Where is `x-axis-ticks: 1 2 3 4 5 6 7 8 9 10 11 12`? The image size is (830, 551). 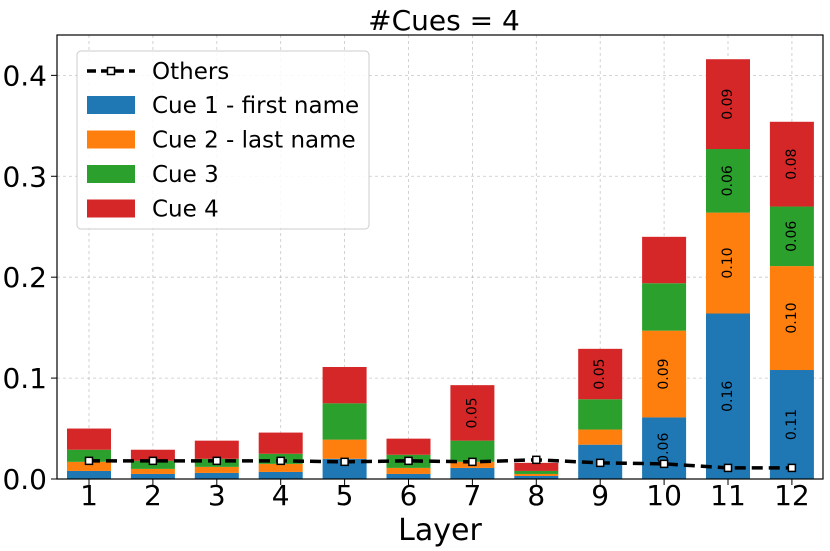
x-axis-ticks: 1 2 3 4 5 6 7 8 9 10 11 12 is located at coordinates (445, 495).